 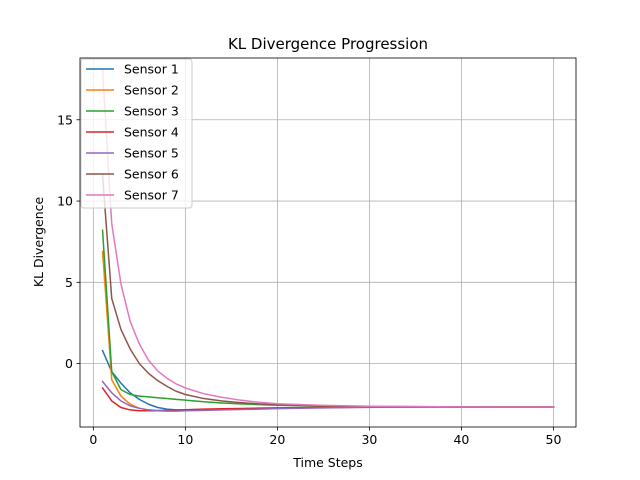 I want to click on y-axis-label: KL Divergence, so click(x=38, y=242).